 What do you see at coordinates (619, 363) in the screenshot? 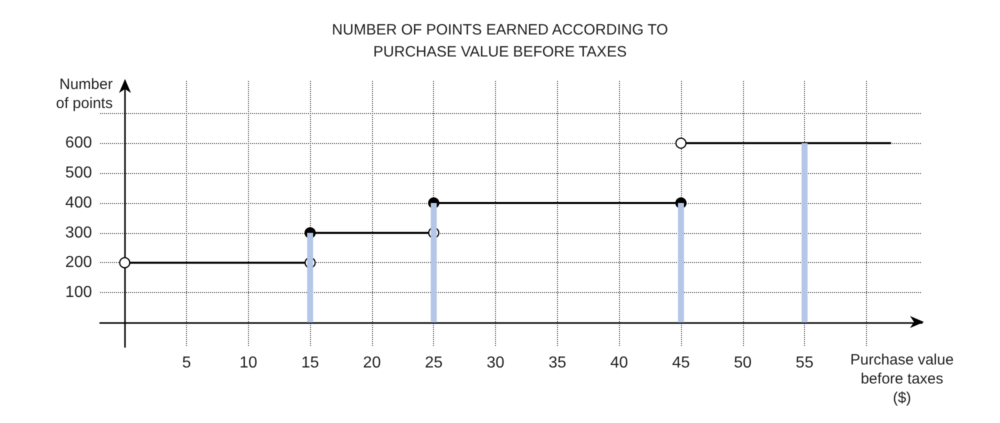
I see `x-tick-label: 40` at bounding box center [619, 363].